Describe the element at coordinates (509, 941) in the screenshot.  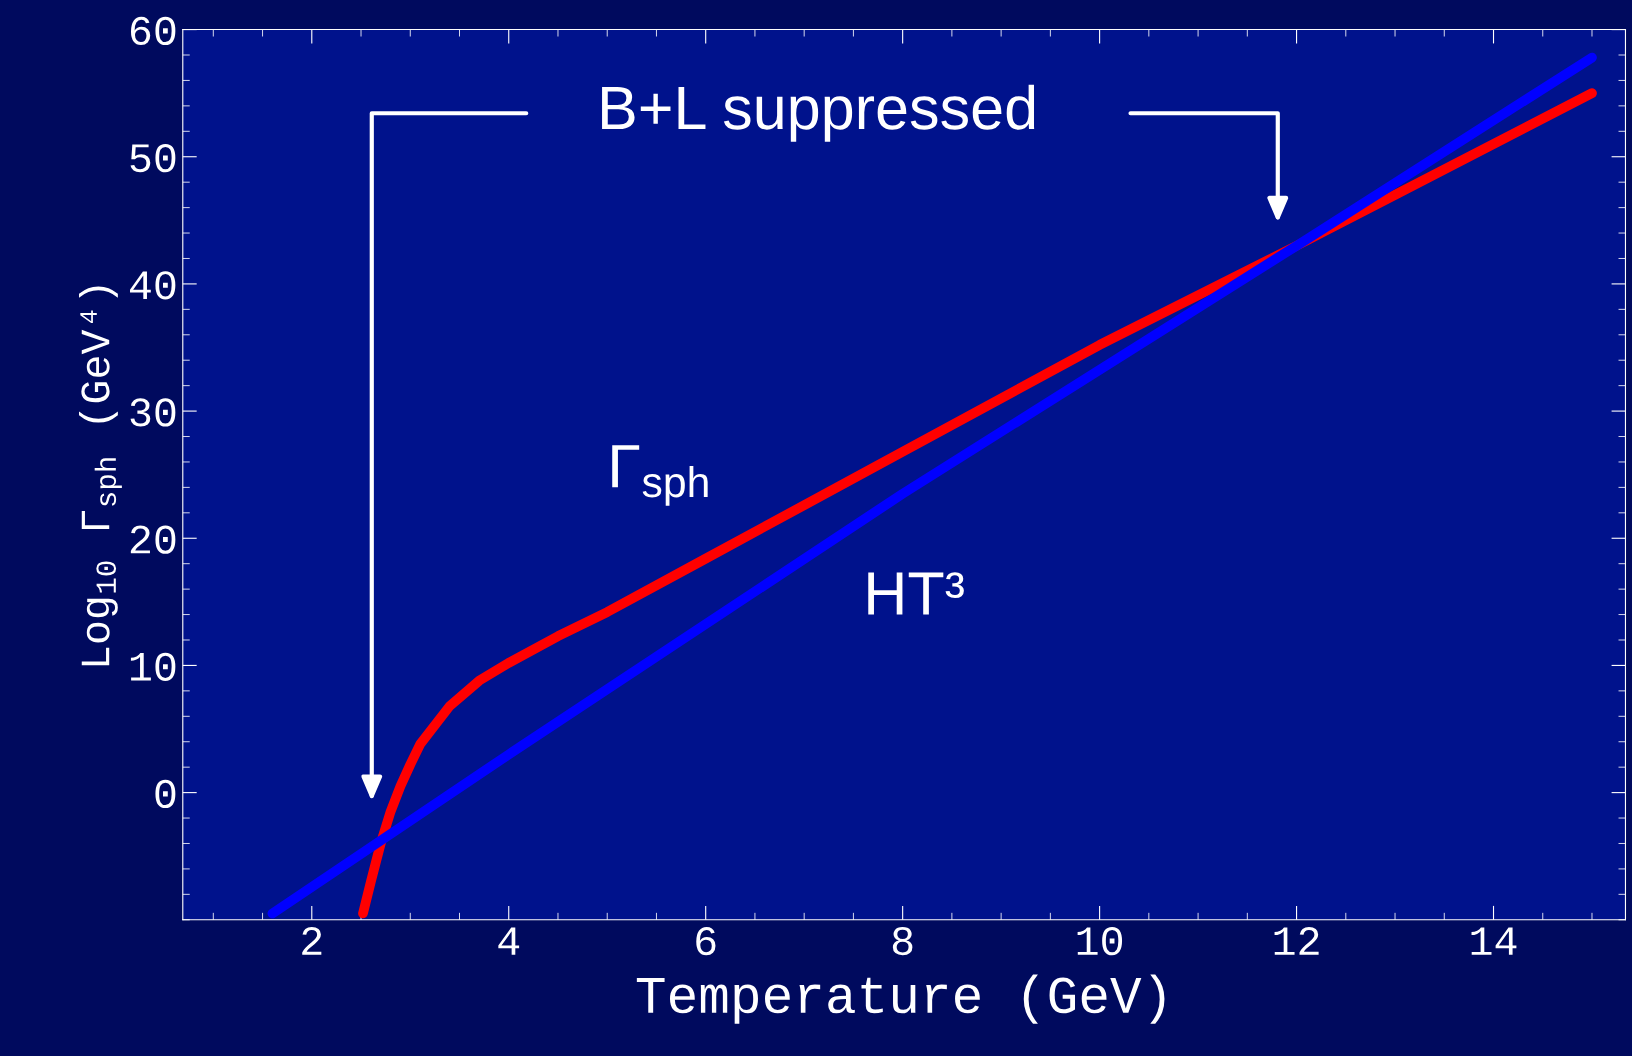
I see `x-tick-label: 4` at that location.